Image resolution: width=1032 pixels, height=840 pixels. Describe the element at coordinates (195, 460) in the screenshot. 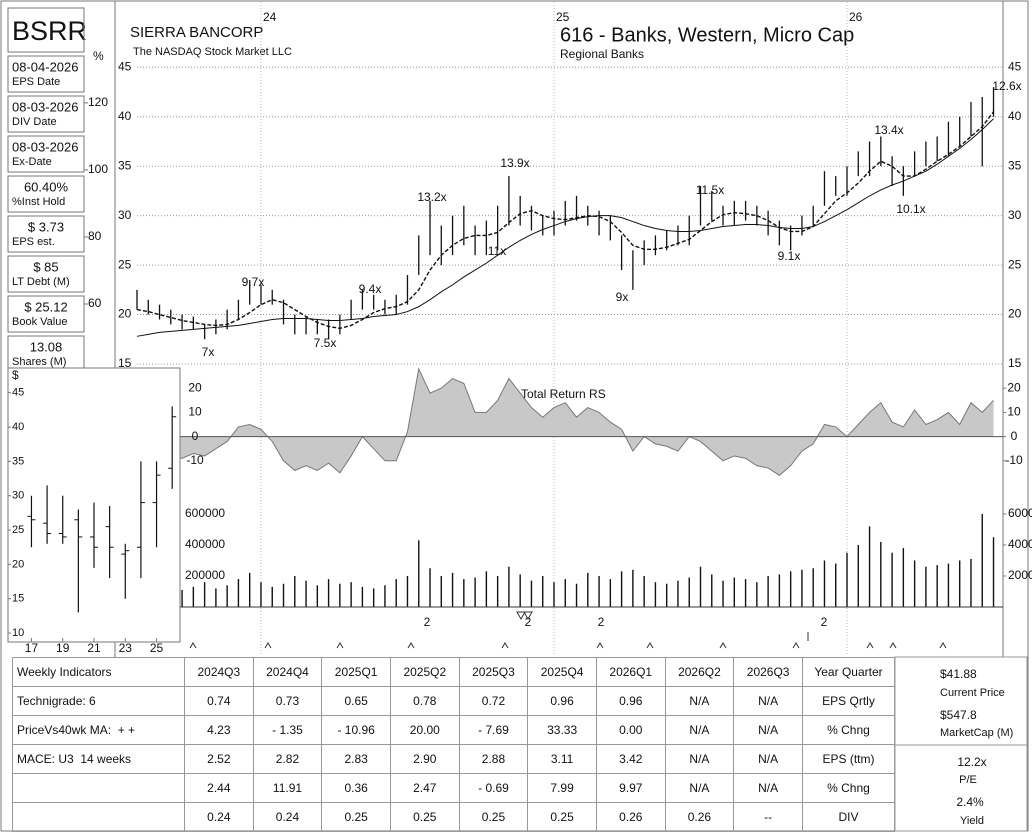

I see `rs-tick-label: -10` at that location.